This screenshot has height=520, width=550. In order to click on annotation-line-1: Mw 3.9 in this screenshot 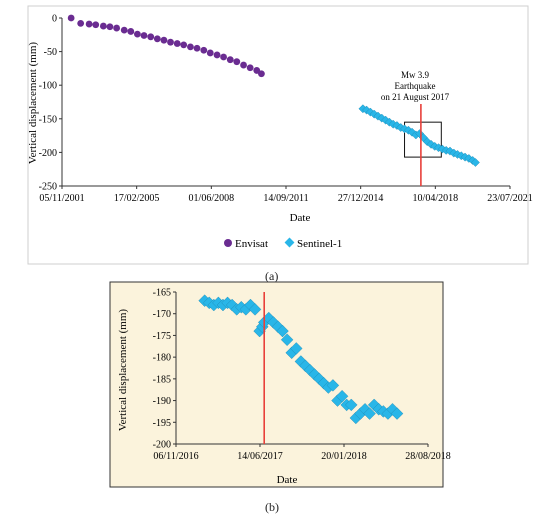, I will do `click(415, 75)`.